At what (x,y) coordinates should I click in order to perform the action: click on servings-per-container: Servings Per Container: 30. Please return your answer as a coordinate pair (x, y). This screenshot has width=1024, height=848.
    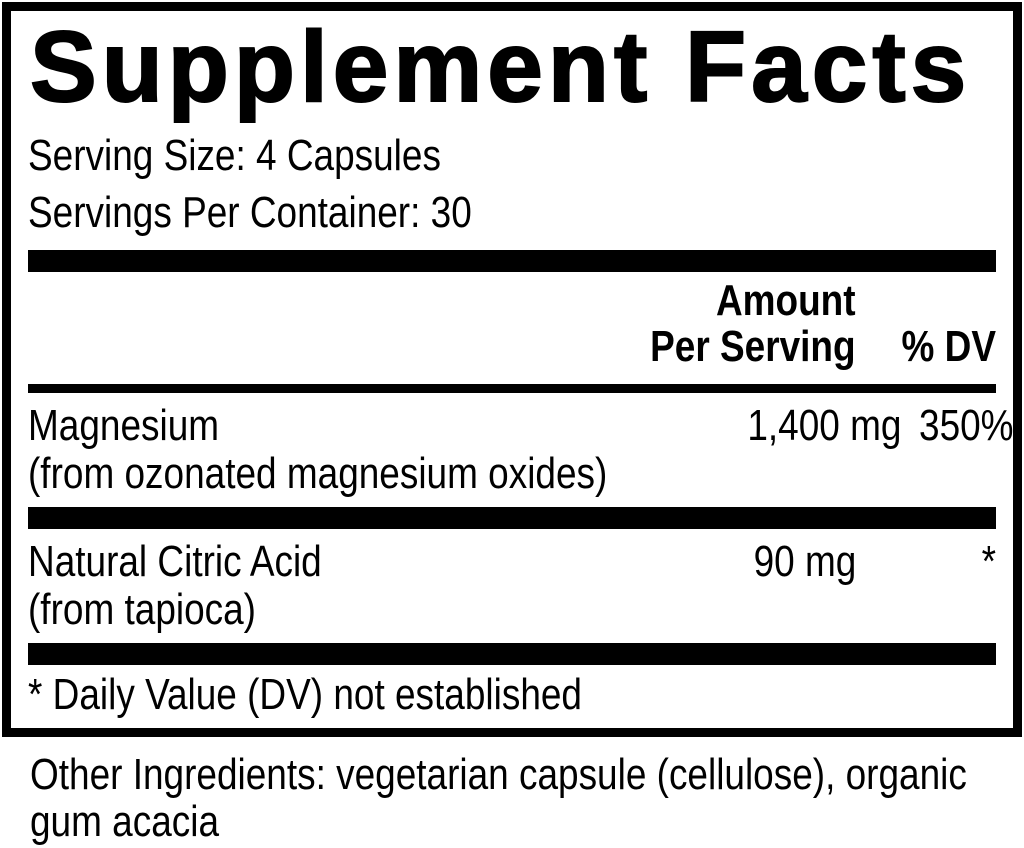
    Looking at the image, I should click on (250, 212).